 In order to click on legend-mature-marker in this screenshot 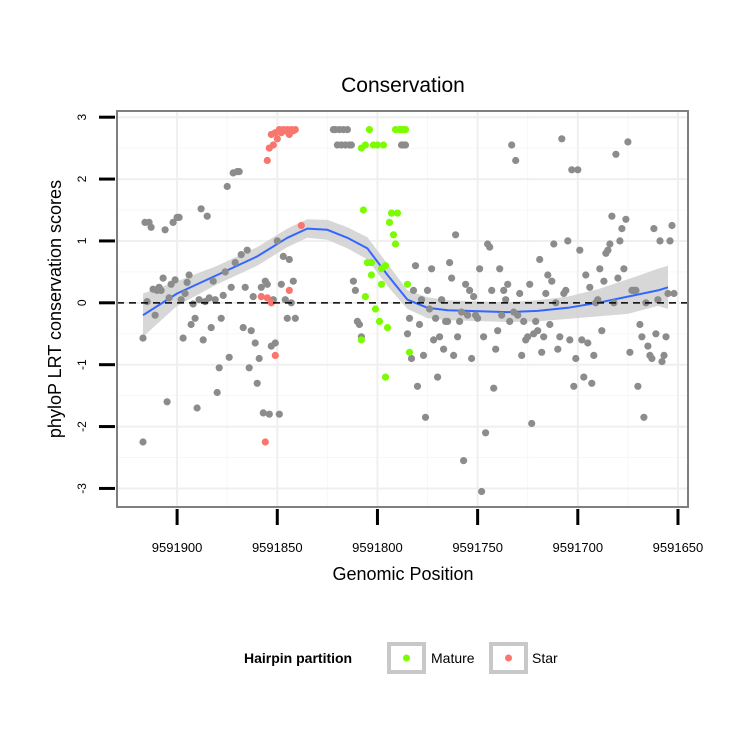, I will do `click(406, 658)`.